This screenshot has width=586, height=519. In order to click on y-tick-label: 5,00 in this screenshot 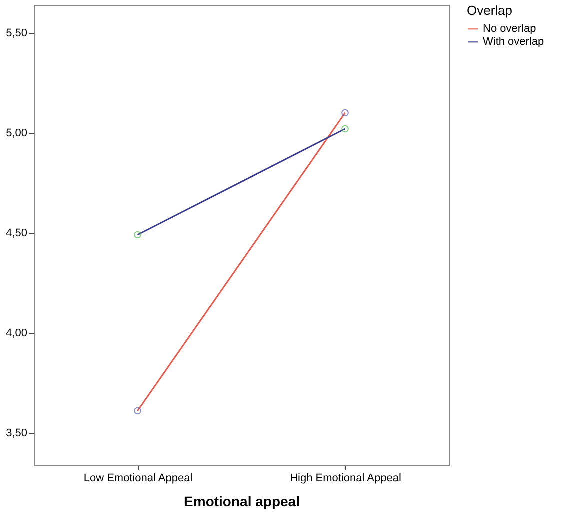, I will do `click(17, 134)`.